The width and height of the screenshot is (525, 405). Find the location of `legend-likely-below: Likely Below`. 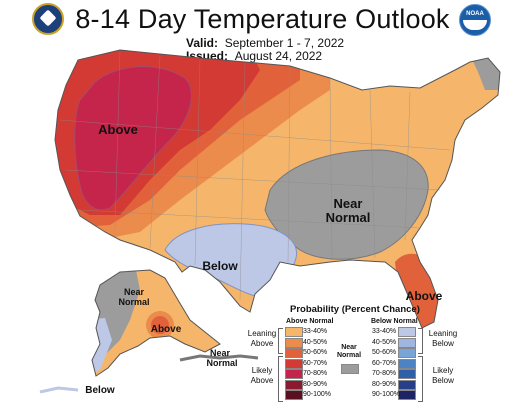

legend-likely-below: Likely Below is located at coordinates (443, 376).